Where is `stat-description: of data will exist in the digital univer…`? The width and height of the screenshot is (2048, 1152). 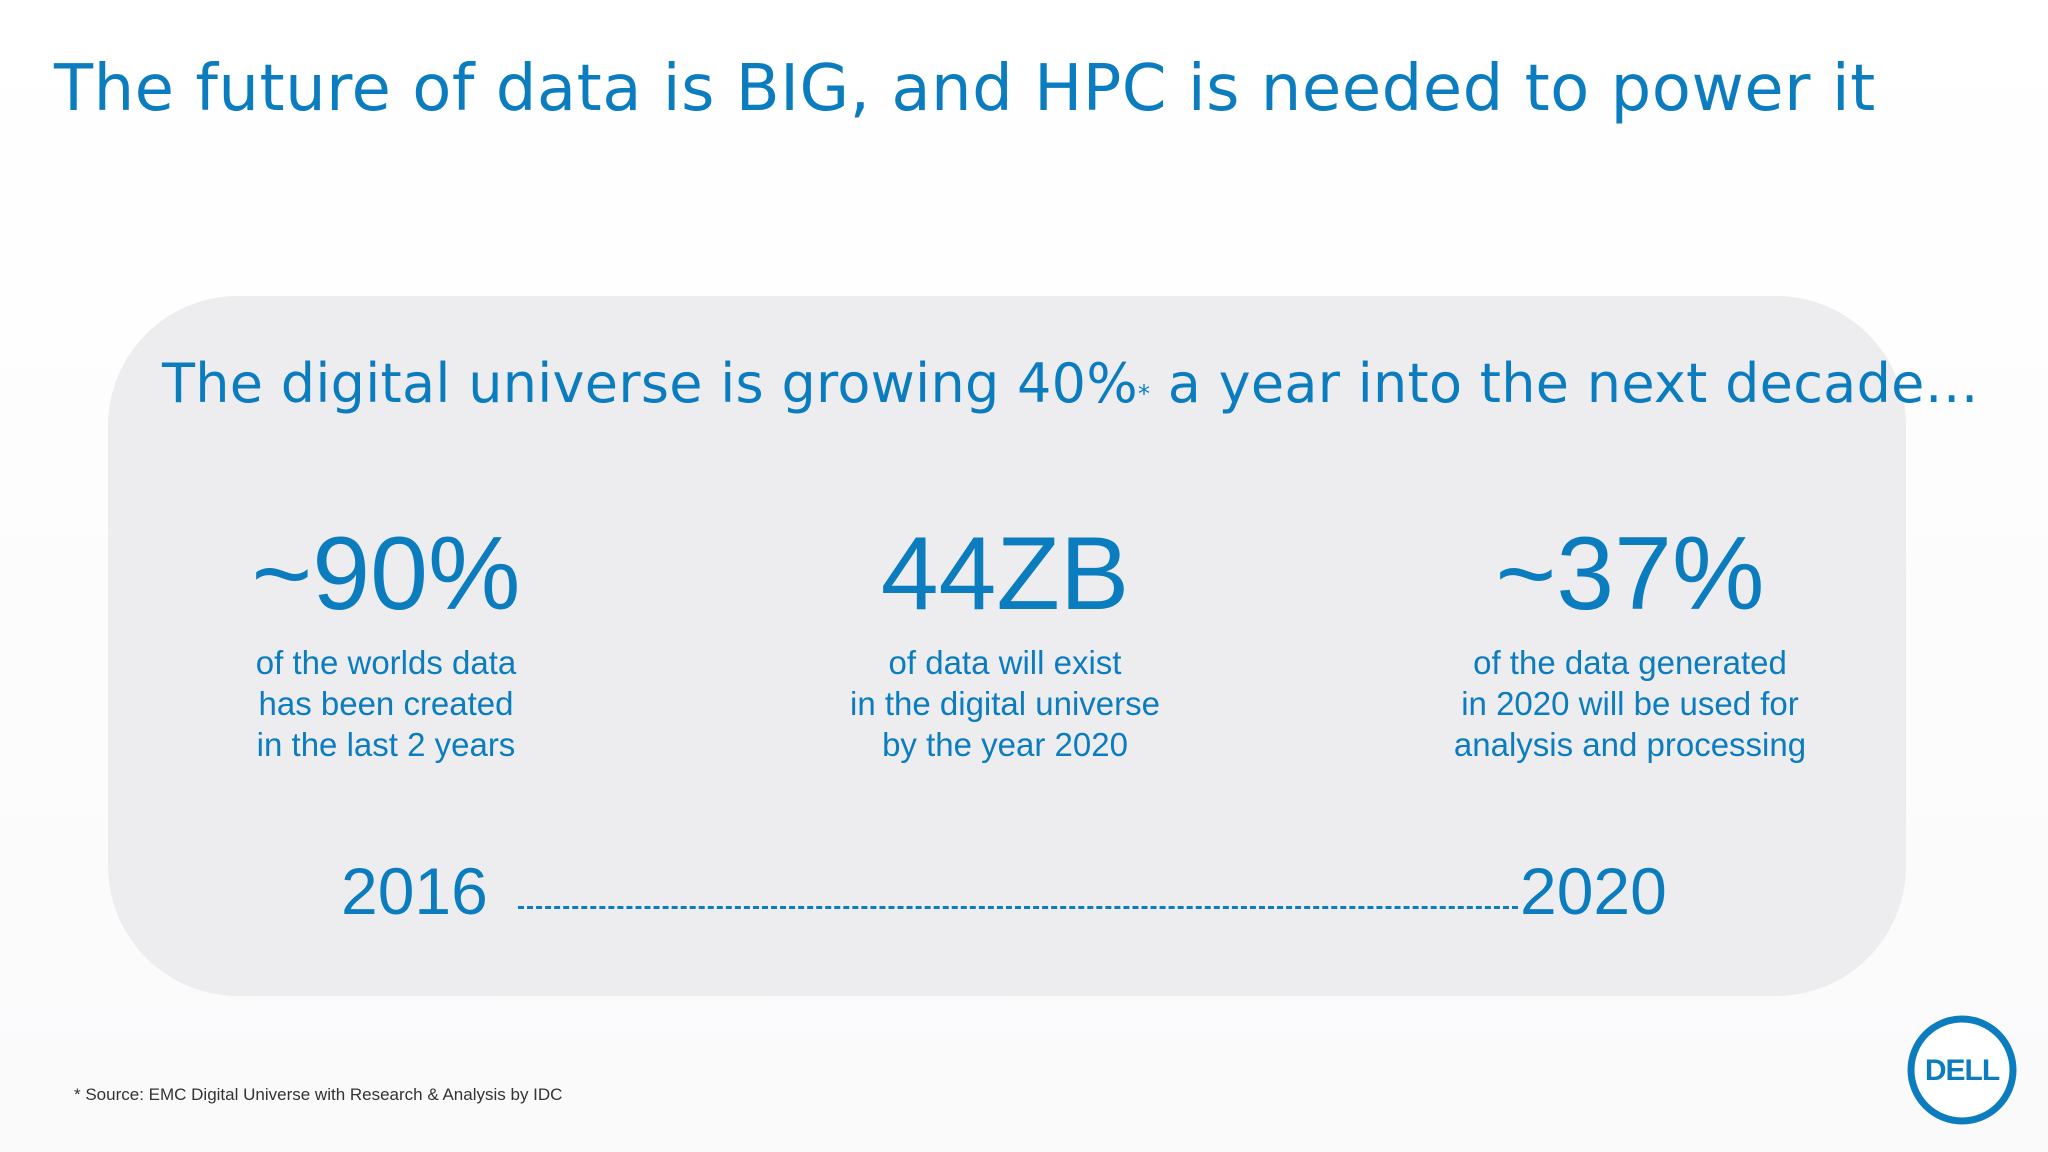
stat-description: of data will exist in the digital univer… is located at coordinates (1005, 703).